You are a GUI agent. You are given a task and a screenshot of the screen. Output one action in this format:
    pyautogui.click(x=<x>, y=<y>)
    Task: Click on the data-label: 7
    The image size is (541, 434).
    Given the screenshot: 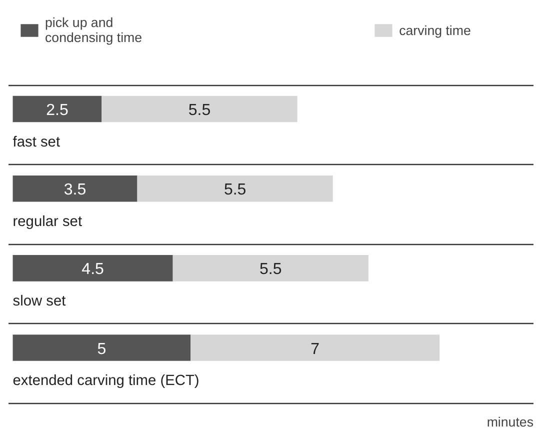 What is the action you would take?
    pyautogui.click(x=315, y=349)
    